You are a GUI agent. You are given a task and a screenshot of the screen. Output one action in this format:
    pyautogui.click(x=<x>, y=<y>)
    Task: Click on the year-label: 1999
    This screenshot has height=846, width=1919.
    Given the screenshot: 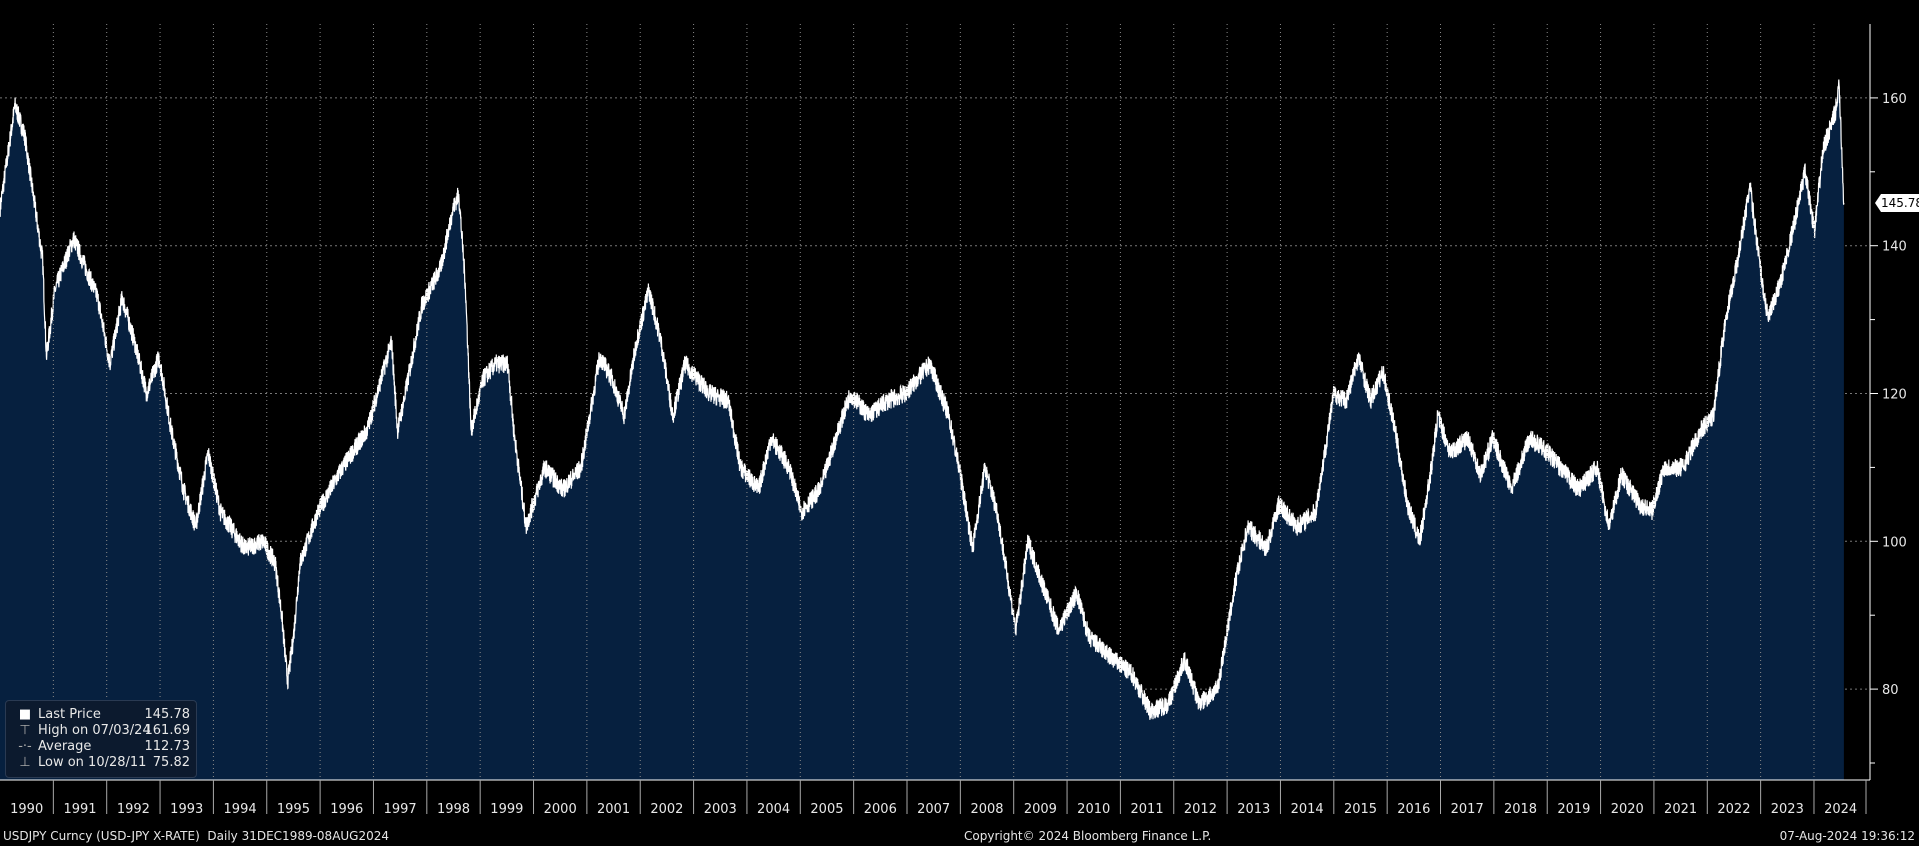 What is the action you would take?
    pyautogui.click(x=506, y=809)
    